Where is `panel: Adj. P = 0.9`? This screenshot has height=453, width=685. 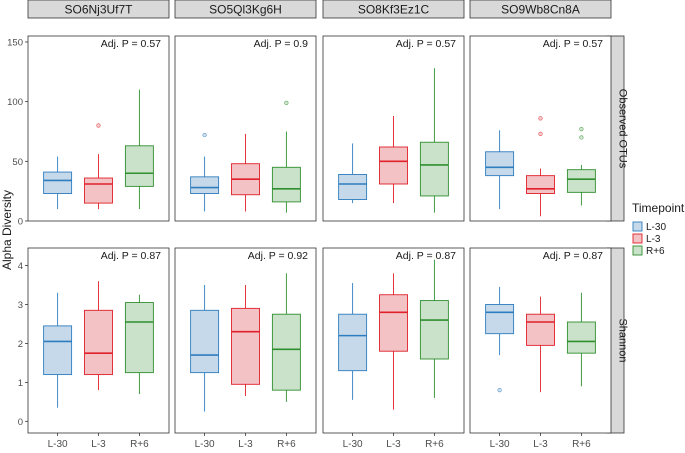
panel: Adj. P = 0.9 is located at coordinates (245, 128).